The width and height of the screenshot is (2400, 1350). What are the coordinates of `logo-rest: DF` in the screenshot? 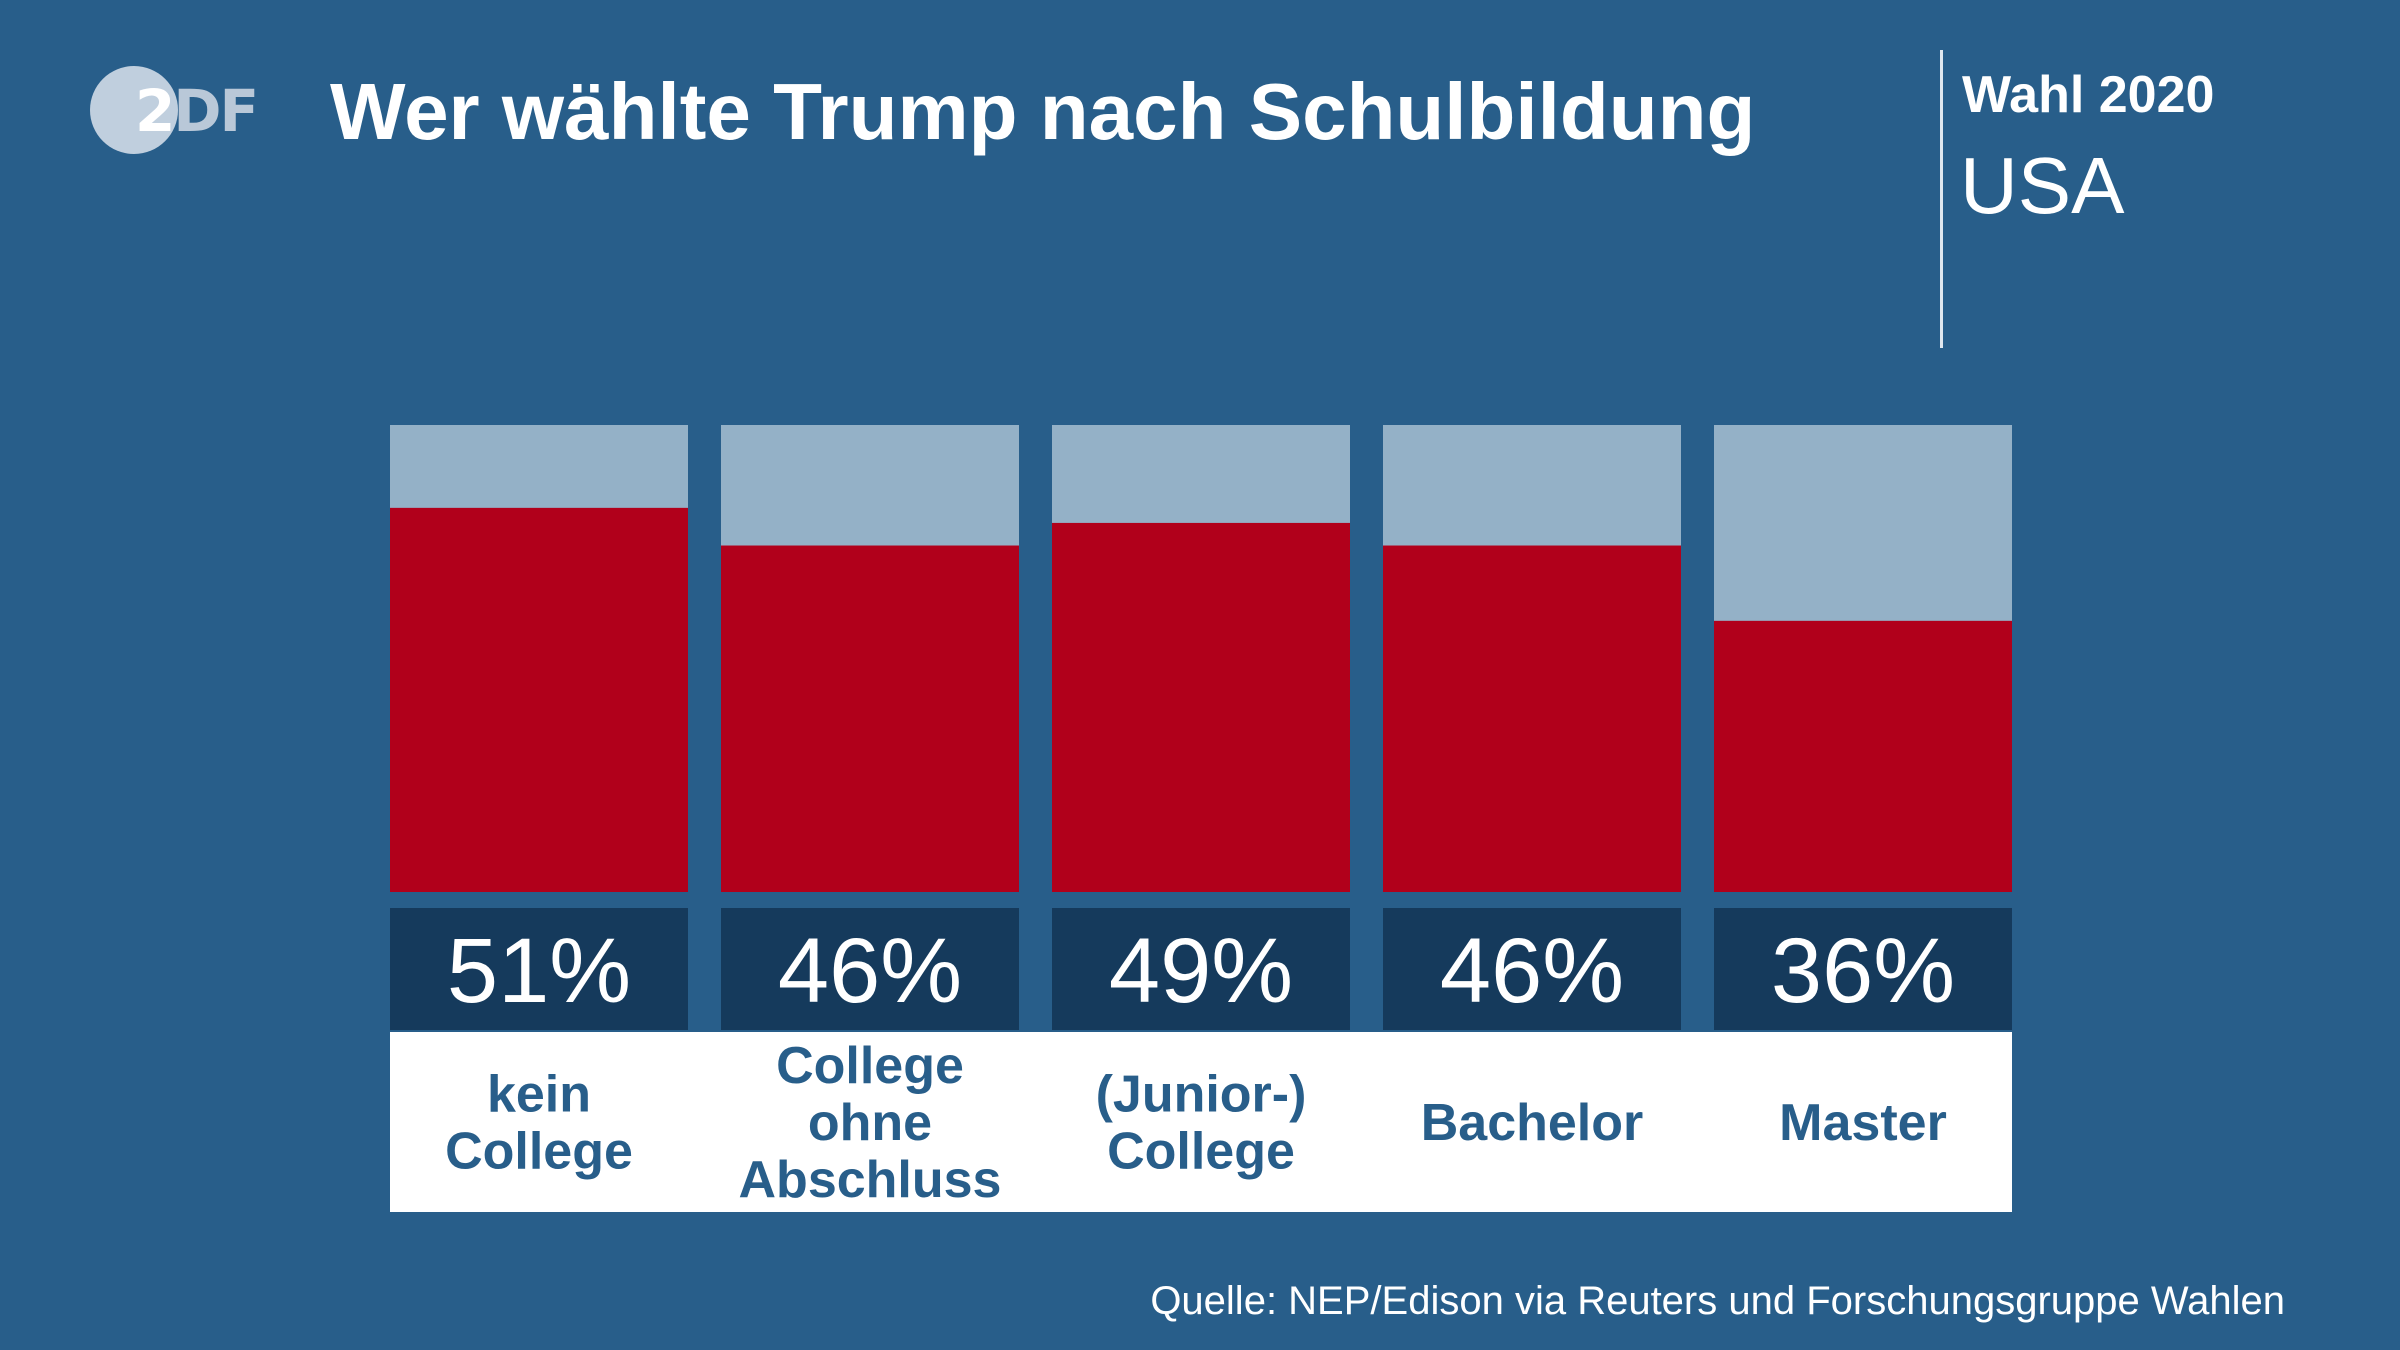 It's located at (216, 111).